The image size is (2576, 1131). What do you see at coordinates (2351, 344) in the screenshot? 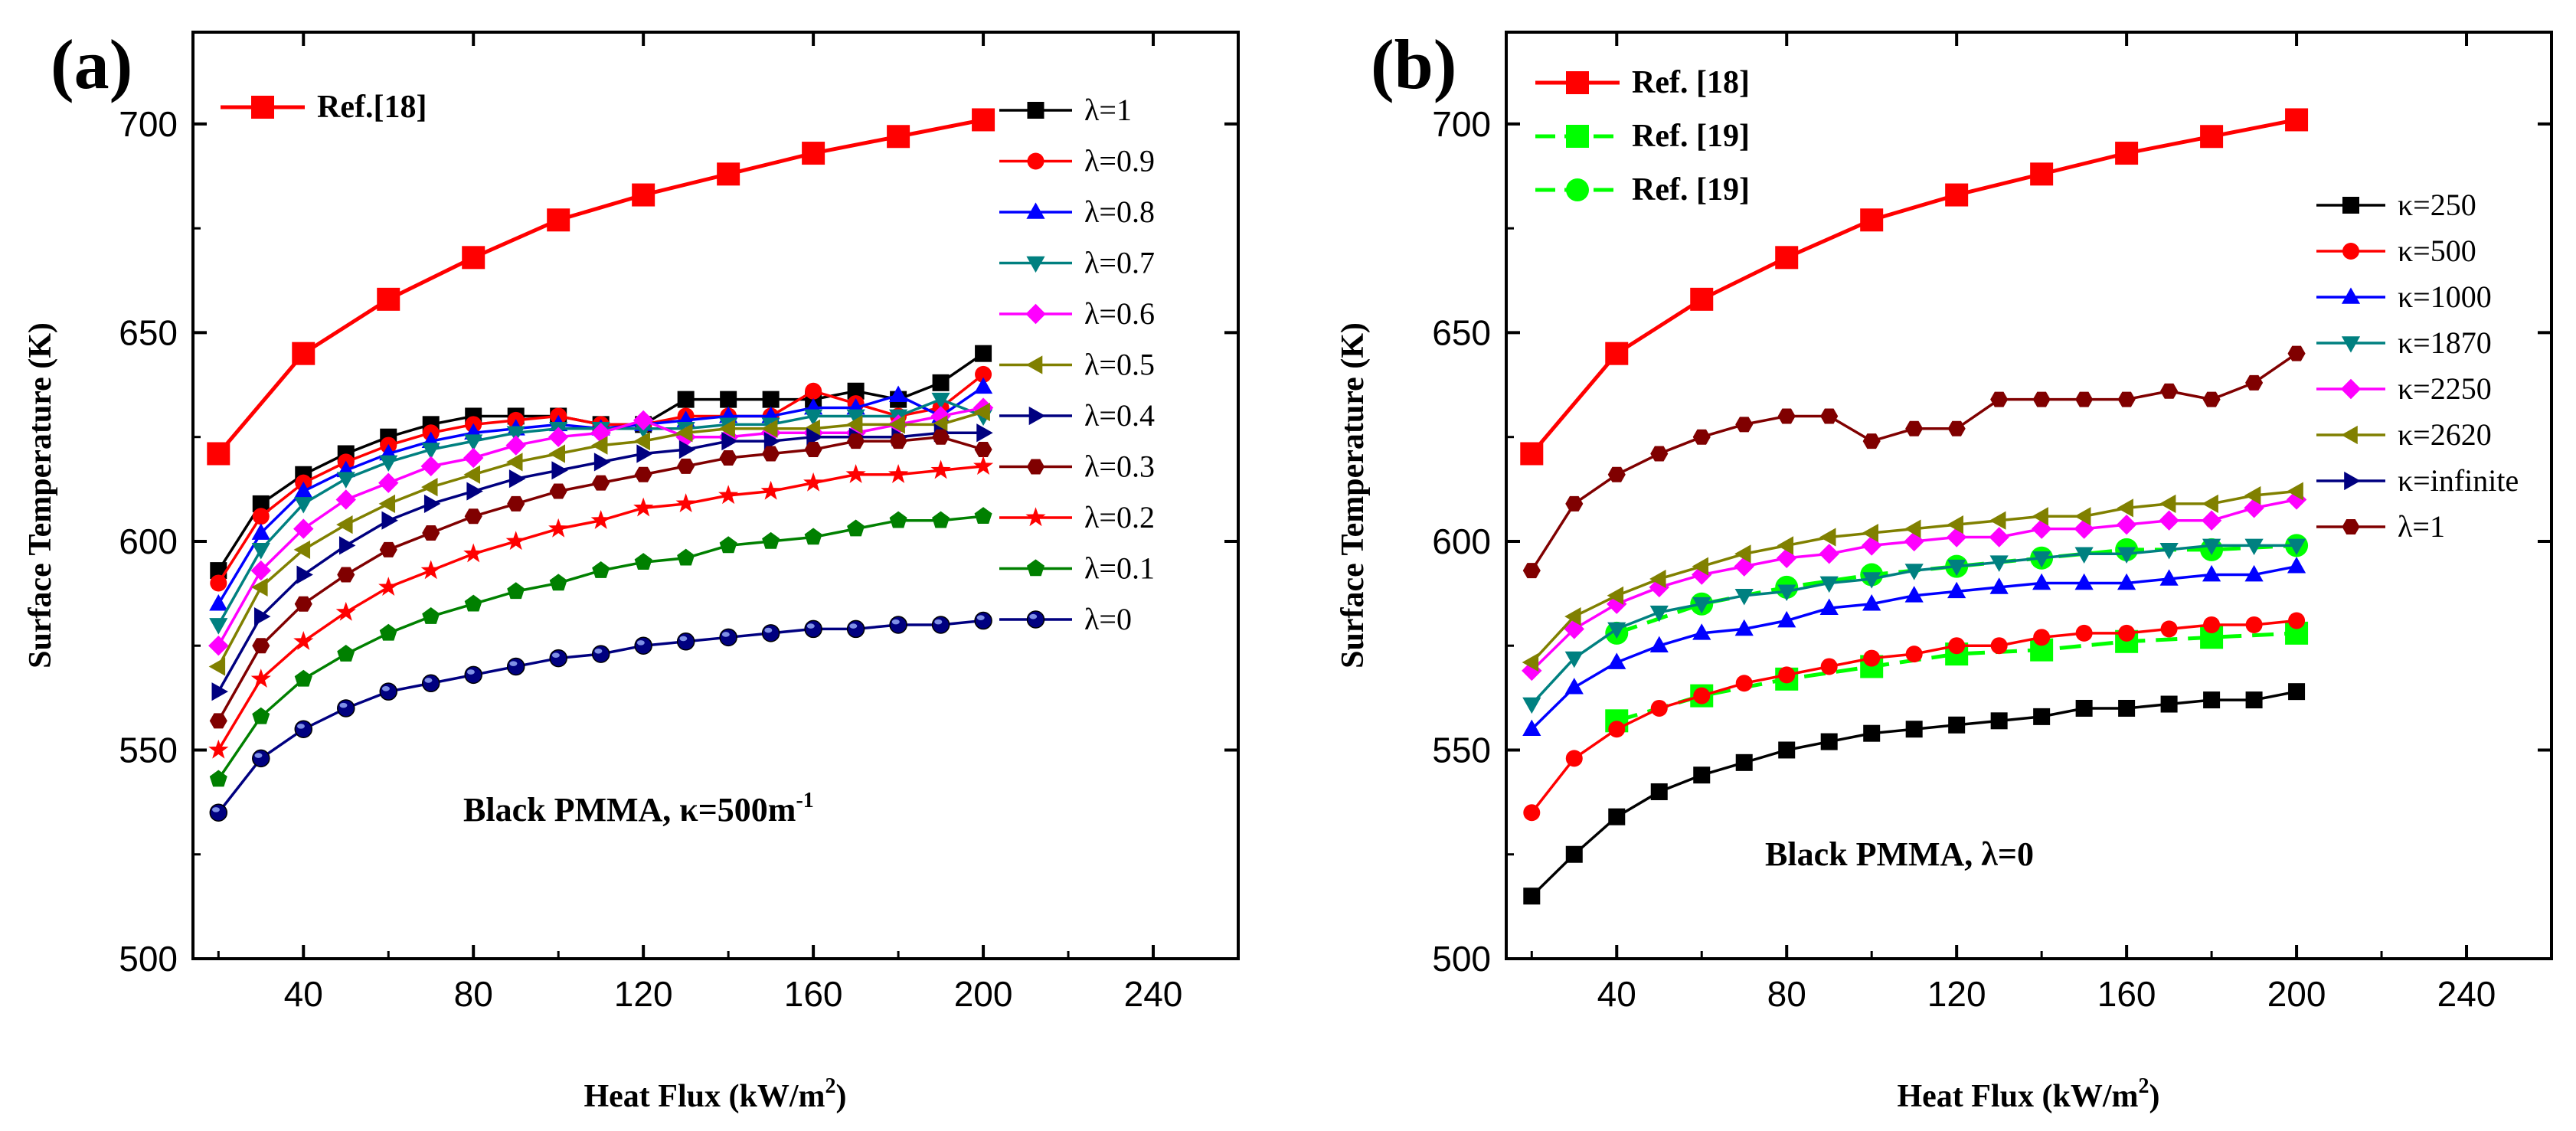
I see `panel-b-legend-entry-kappa-1870-6-marker` at bounding box center [2351, 344].